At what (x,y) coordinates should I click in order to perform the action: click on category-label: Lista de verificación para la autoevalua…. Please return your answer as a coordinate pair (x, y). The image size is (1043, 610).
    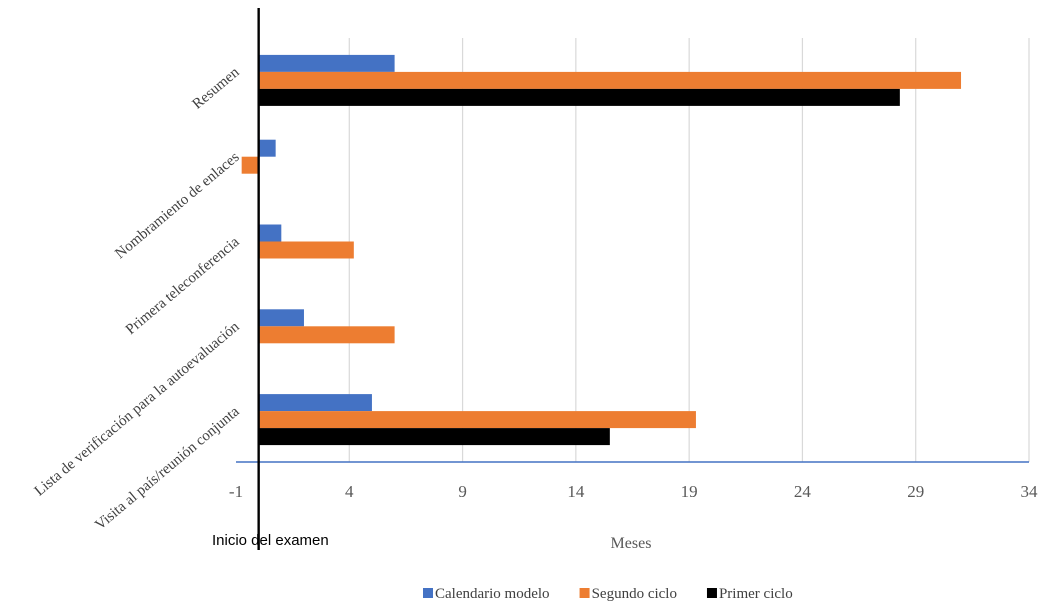
    Looking at the image, I should click on (137, 409).